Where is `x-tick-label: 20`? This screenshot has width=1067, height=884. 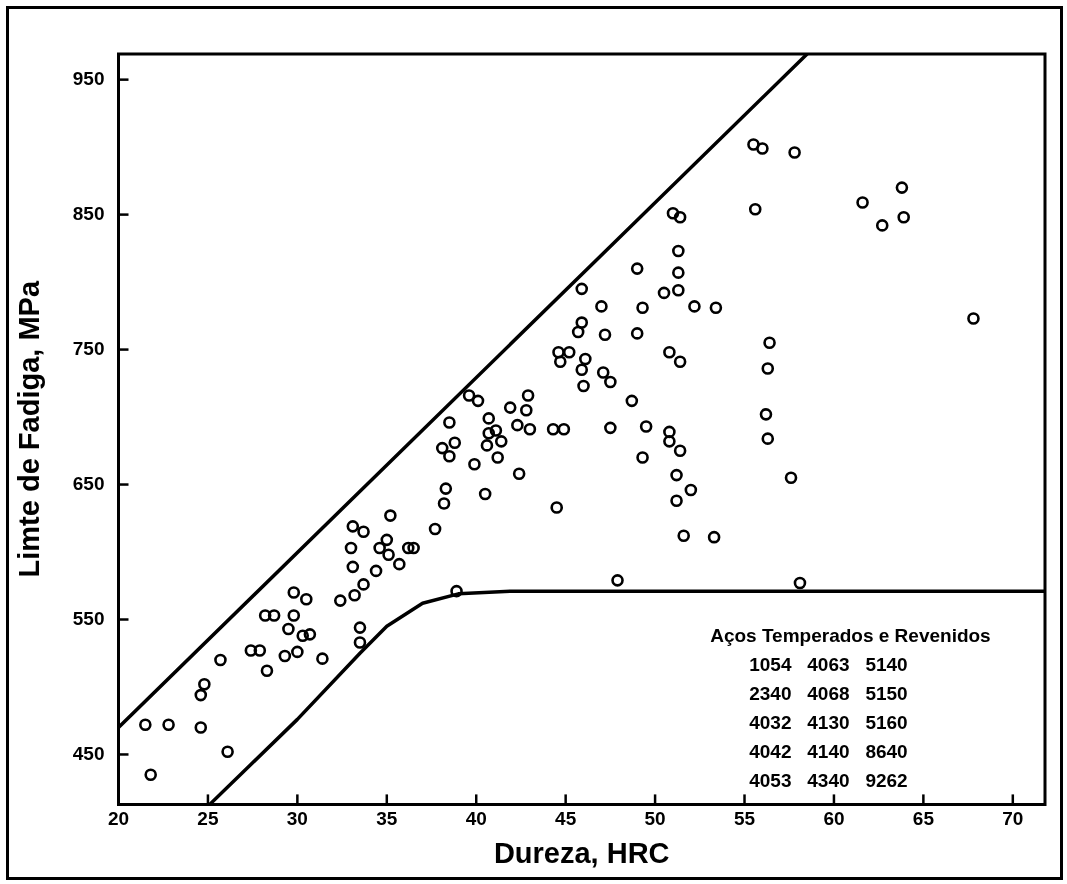 x-tick-label: 20 is located at coordinates (118, 819).